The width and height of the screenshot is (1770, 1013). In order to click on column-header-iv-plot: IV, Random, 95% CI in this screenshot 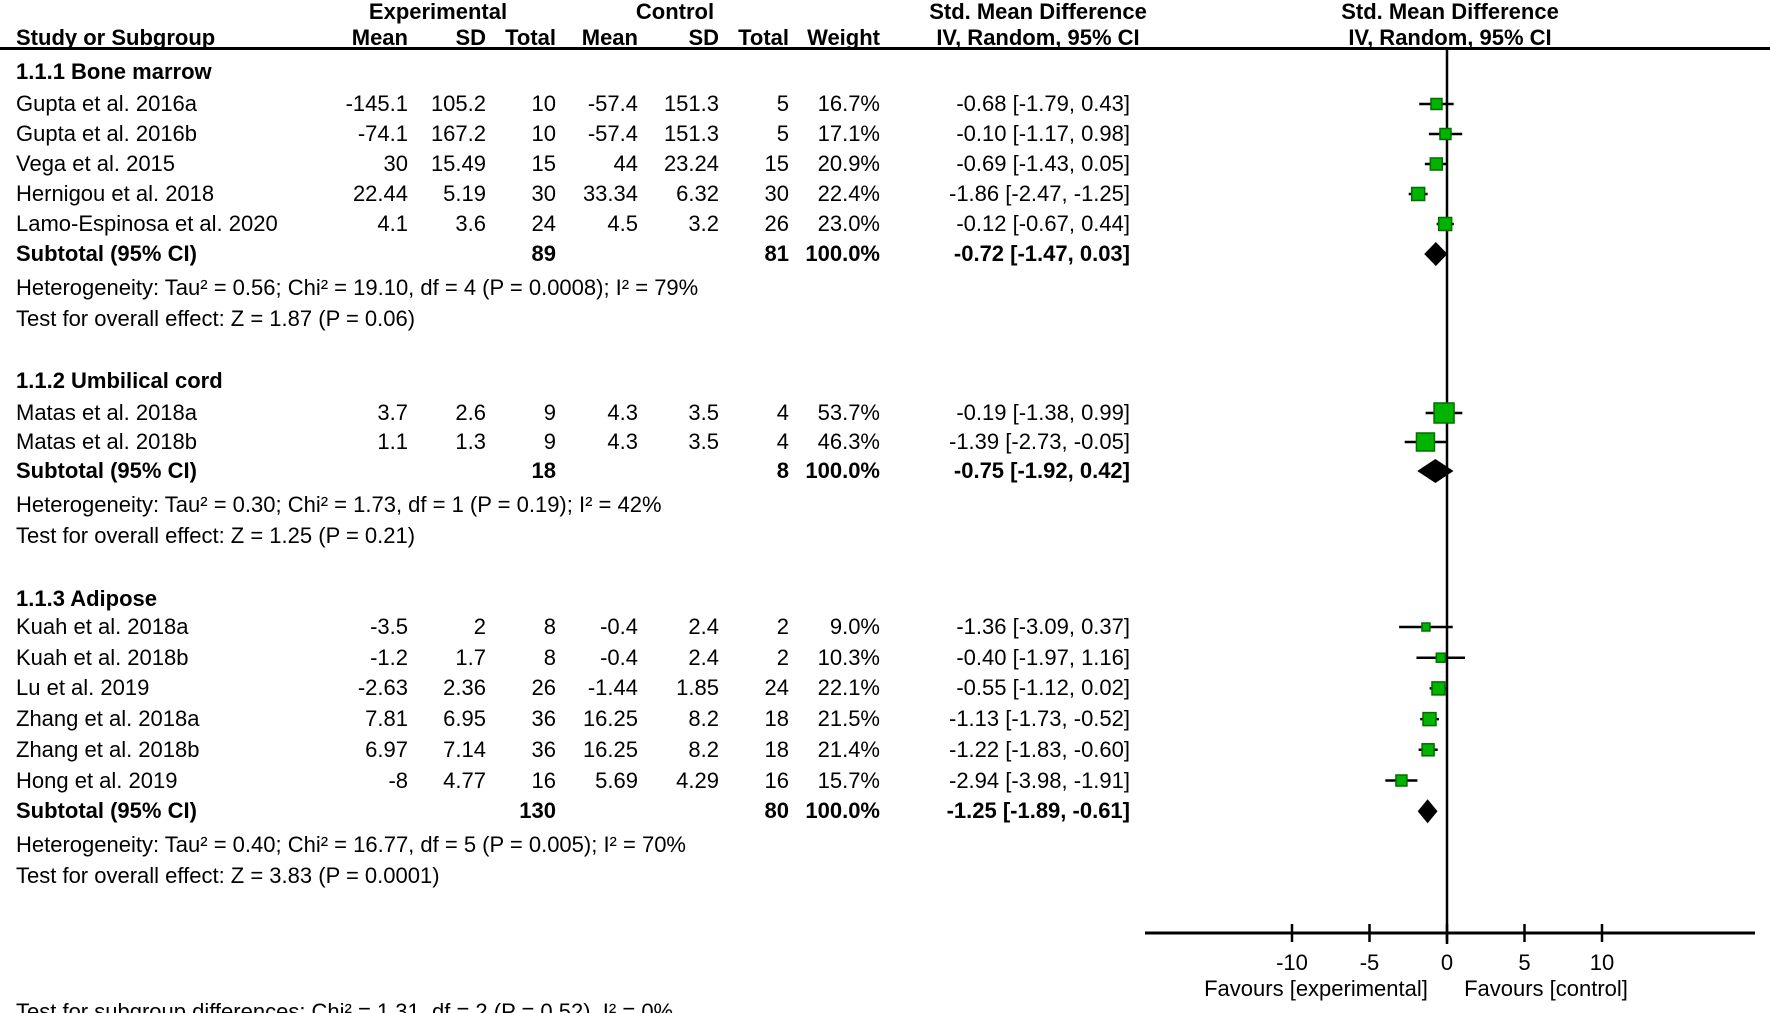, I will do `click(1450, 37)`.